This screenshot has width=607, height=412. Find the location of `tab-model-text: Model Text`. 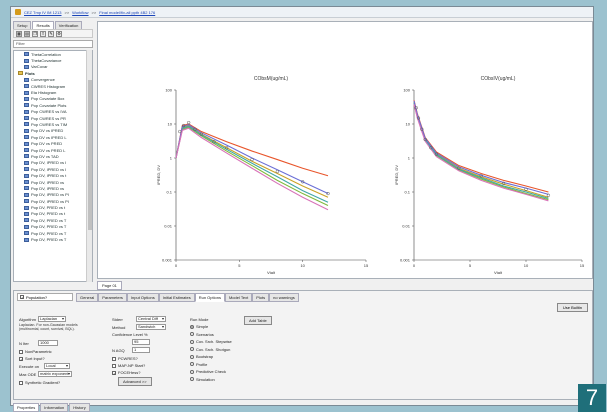

tab-model-text: Model Text is located at coordinates (238, 297).